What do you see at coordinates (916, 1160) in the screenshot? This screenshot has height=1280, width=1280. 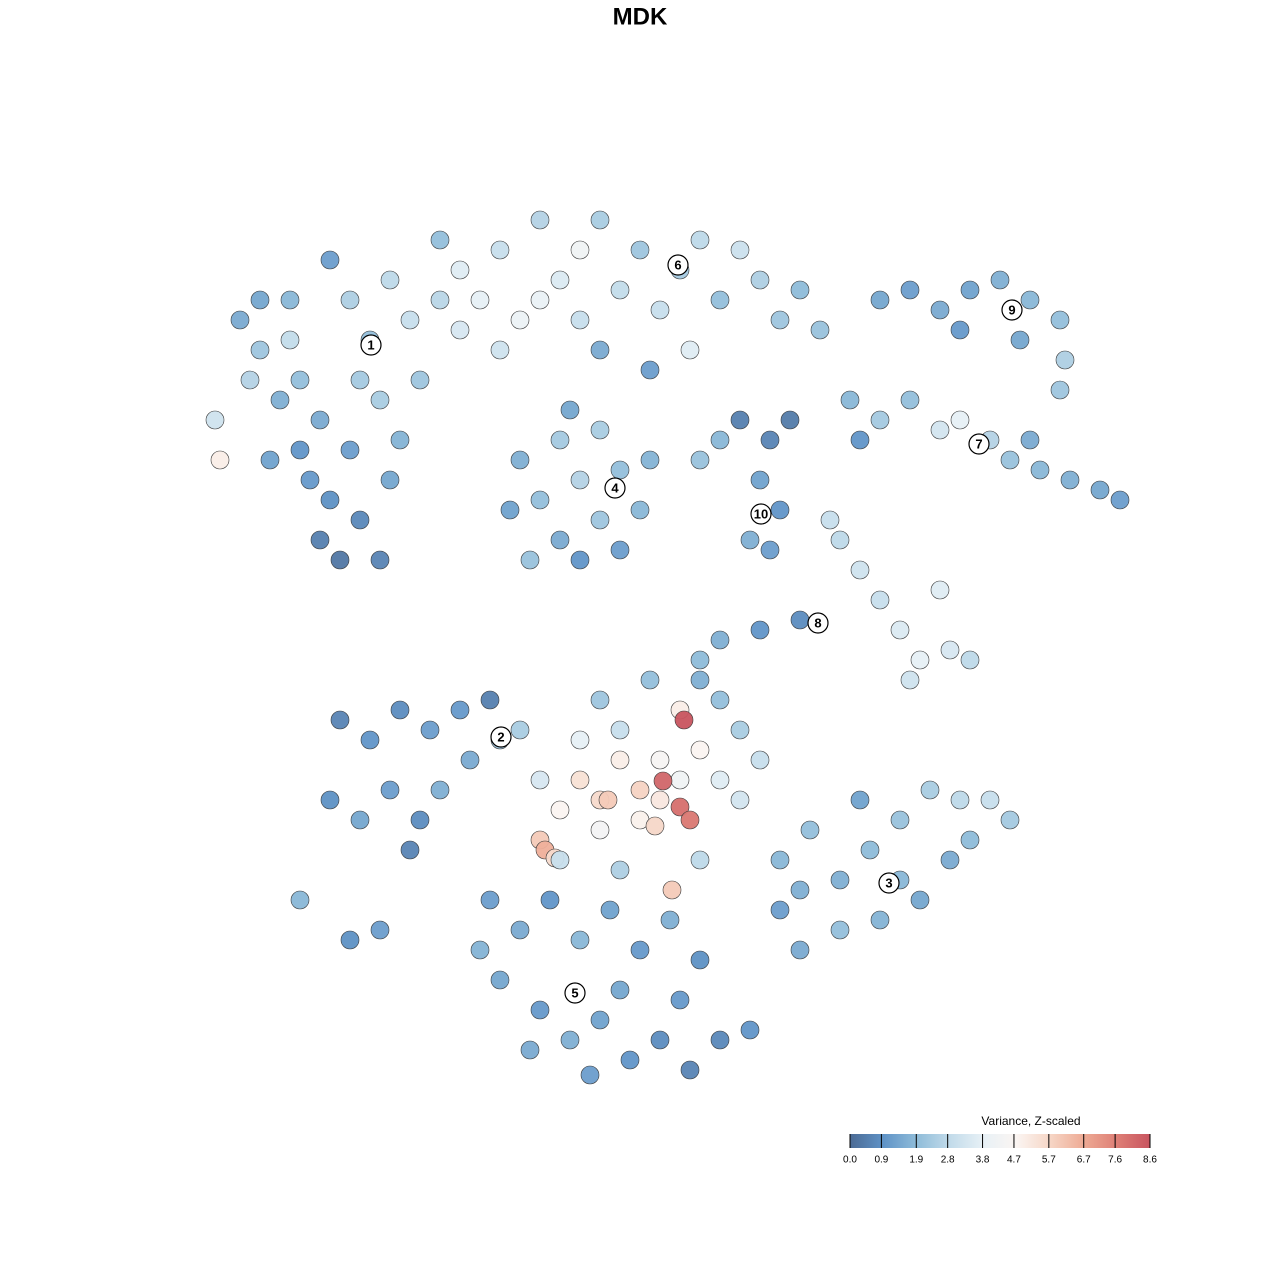 I see `colorbar-tick-label: 1.9` at bounding box center [916, 1160].